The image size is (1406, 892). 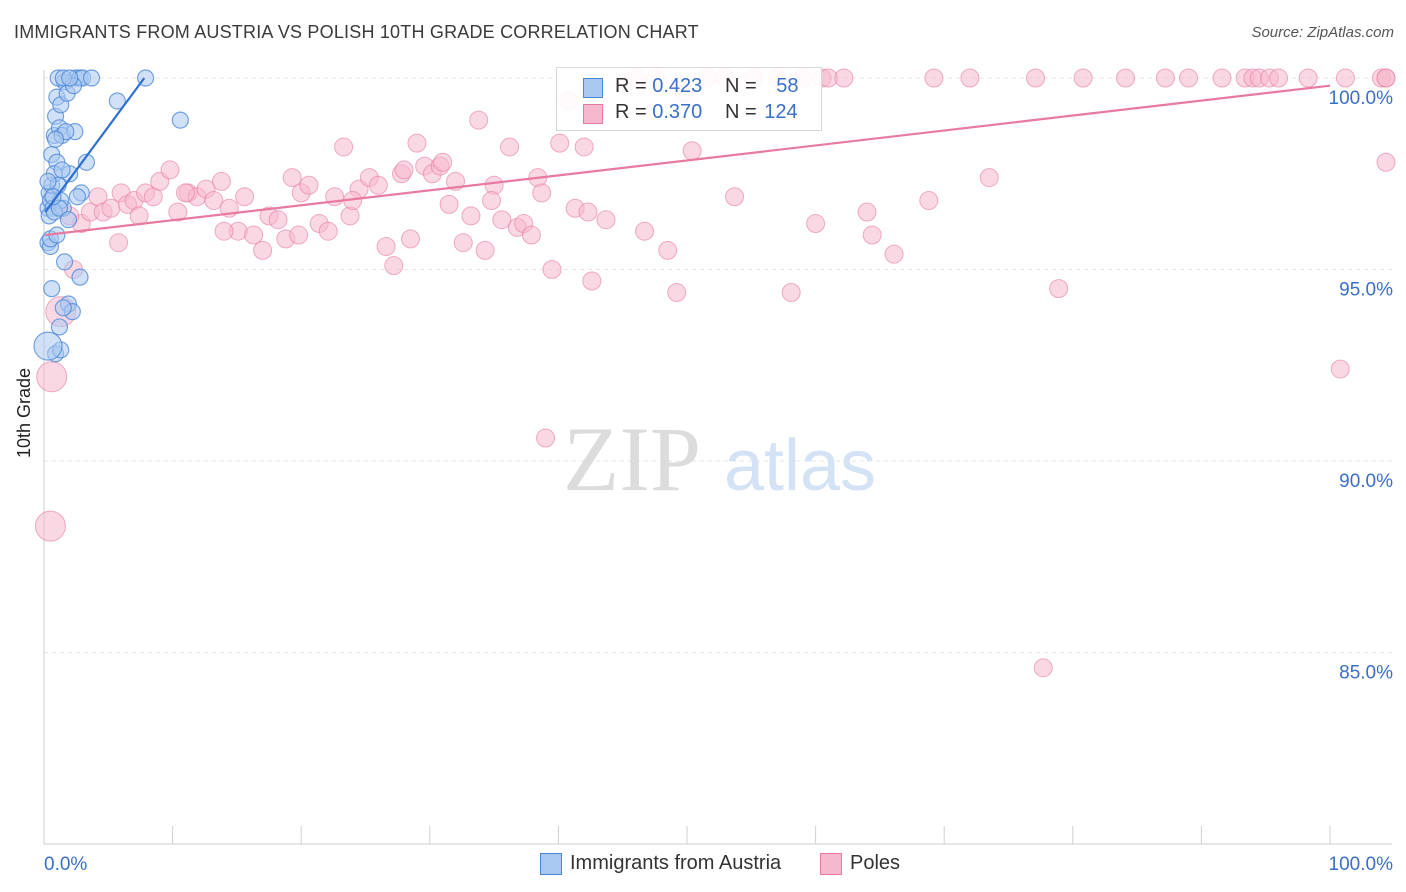 What do you see at coordinates (1322, 32) in the screenshot?
I see `source-note: Source: ZipAtlas.com` at bounding box center [1322, 32].